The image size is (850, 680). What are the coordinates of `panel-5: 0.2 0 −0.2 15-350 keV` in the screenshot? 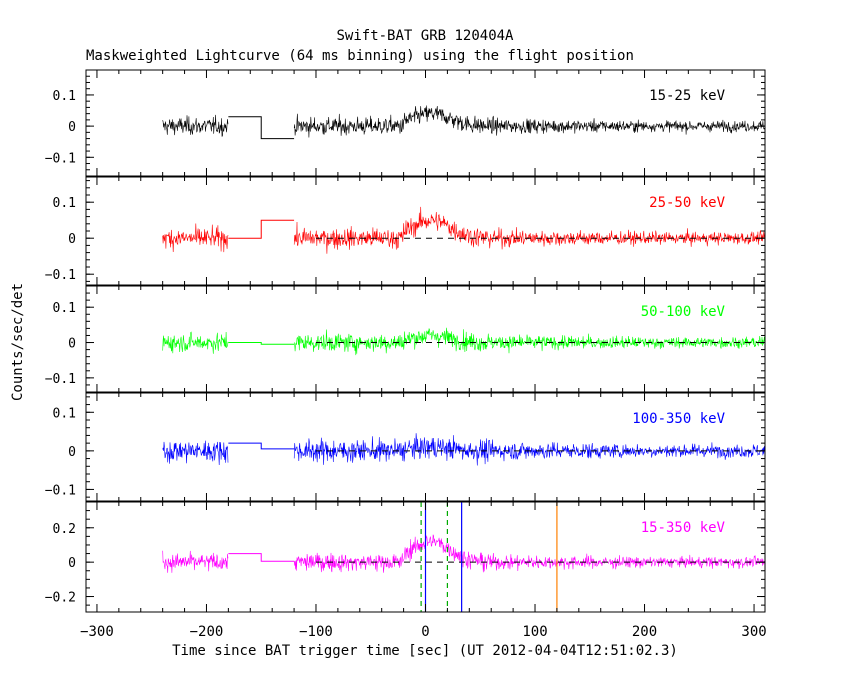 It's located at (405, 557).